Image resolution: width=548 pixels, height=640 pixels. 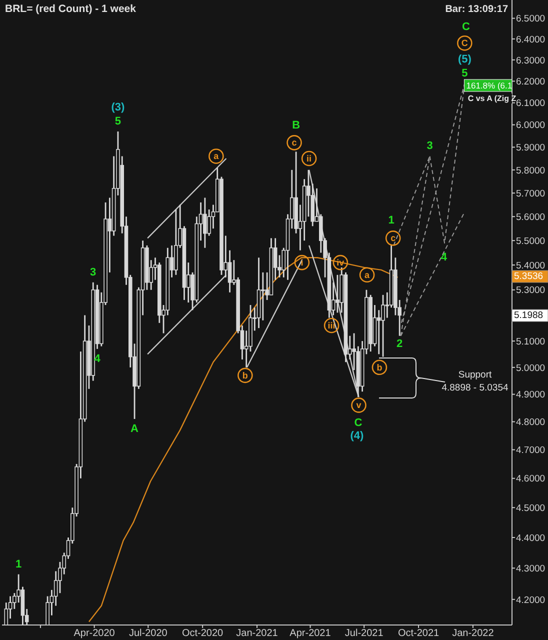 I want to click on y-tick-label: 4.8000, so click(x=531, y=422).